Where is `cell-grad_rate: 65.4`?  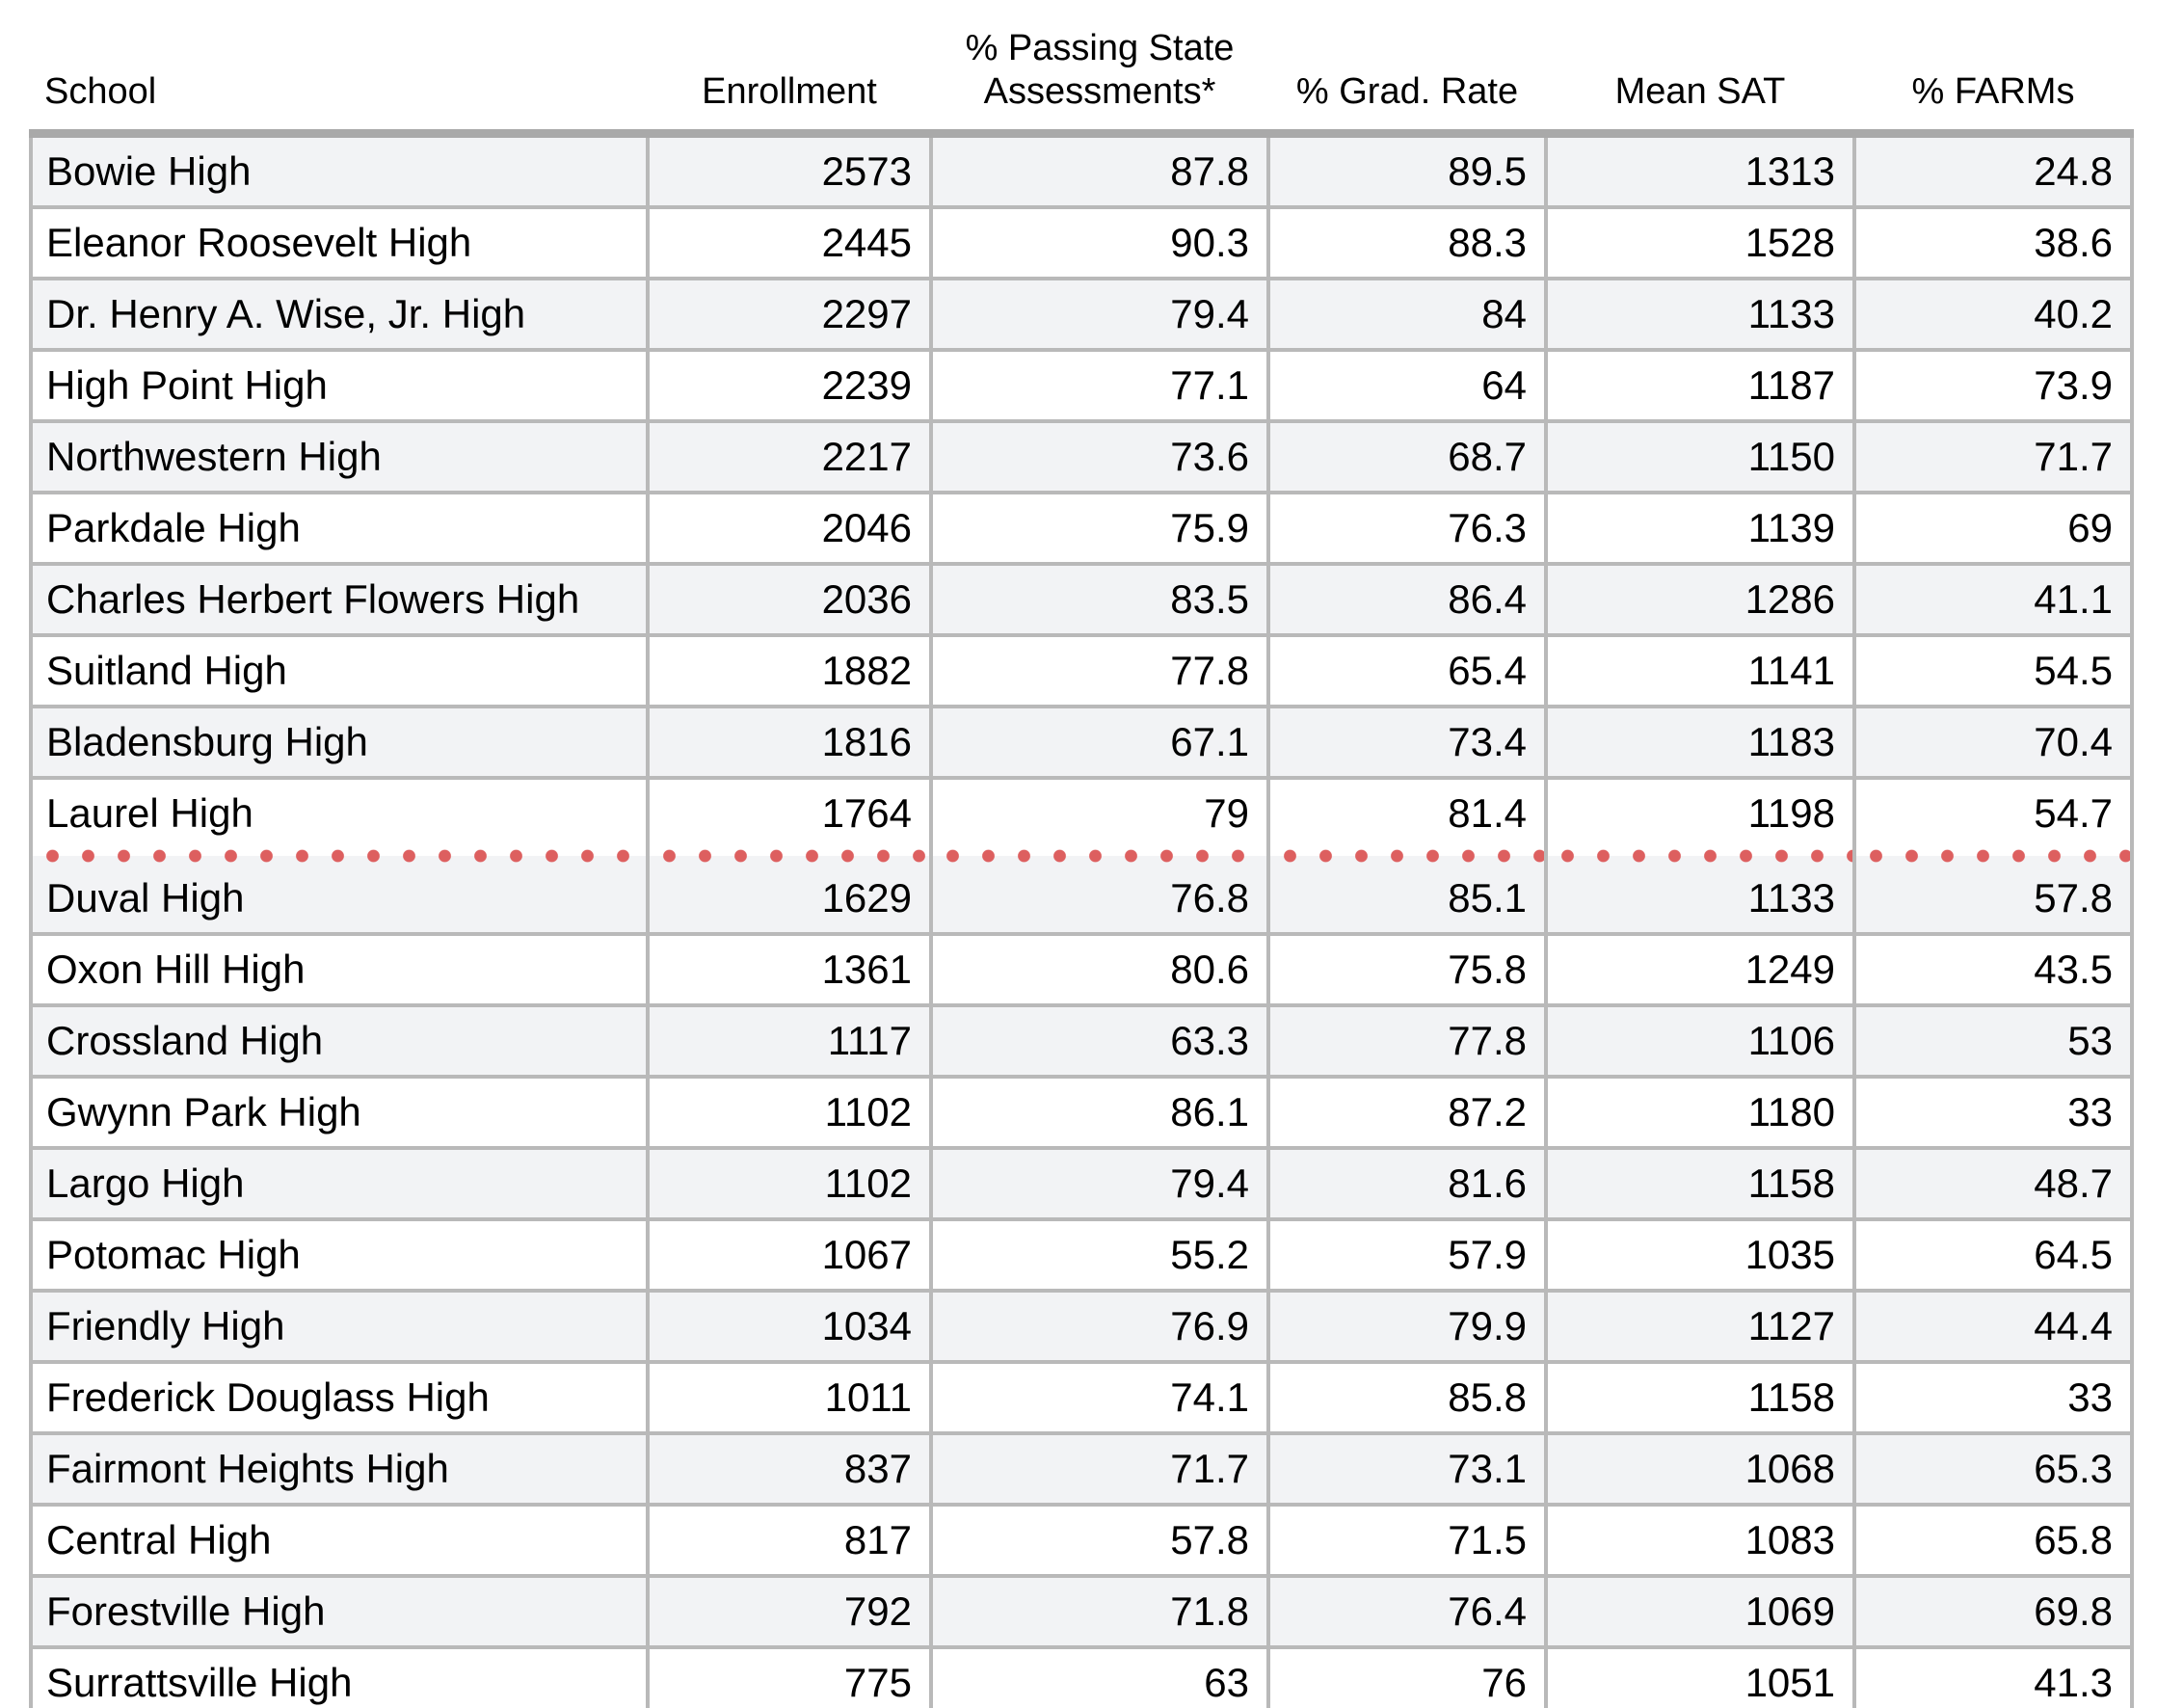
cell-grad_rate: 65.4 is located at coordinates (1407, 670).